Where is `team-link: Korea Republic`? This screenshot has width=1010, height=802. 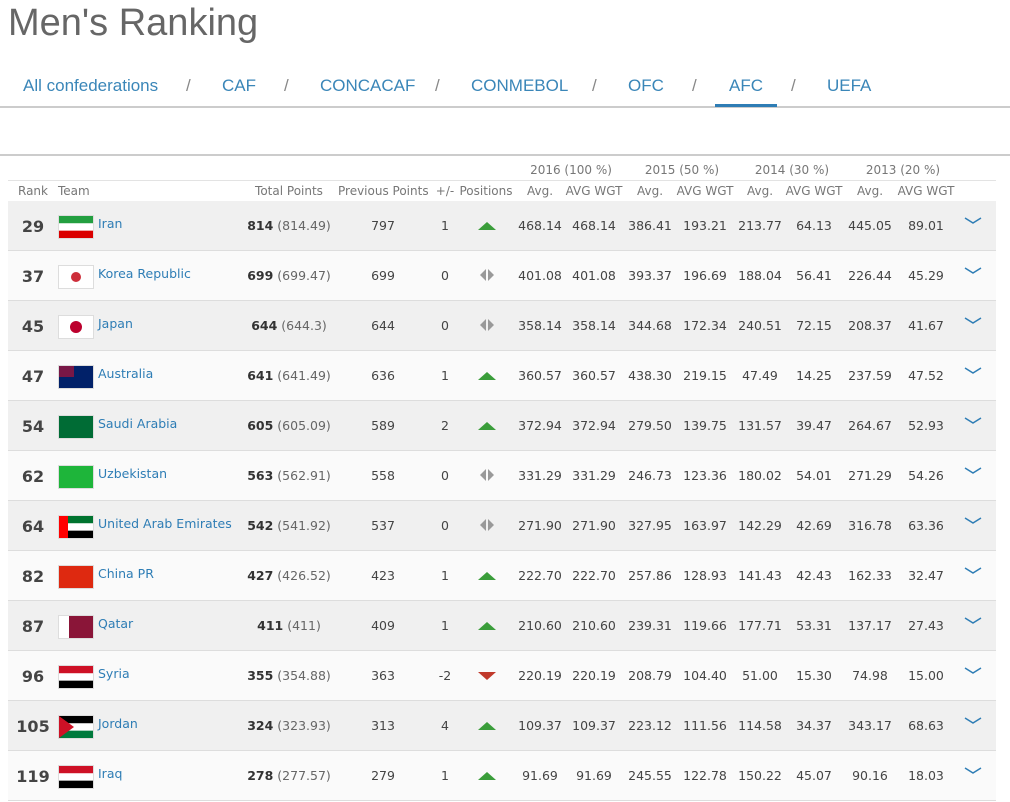 team-link: Korea Republic is located at coordinates (144, 273).